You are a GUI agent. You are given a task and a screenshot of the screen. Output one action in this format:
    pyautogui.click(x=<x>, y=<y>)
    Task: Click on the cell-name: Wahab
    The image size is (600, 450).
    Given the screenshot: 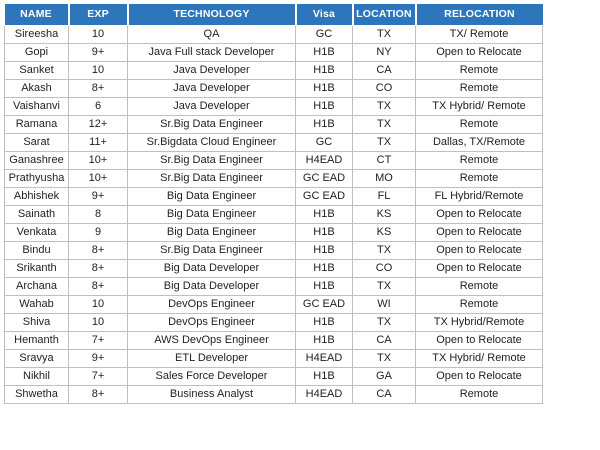 What is the action you would take?
    pyautogui.click(x=36, y=304)
    